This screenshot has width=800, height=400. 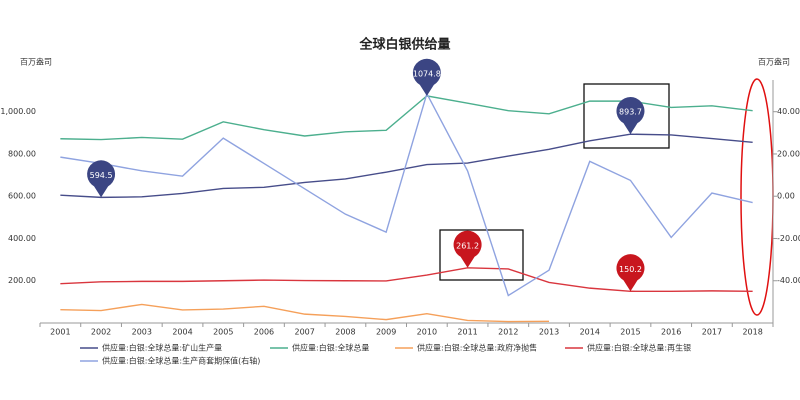 I want to click on x-tick-label: 2005, so click(x=223, y=332).